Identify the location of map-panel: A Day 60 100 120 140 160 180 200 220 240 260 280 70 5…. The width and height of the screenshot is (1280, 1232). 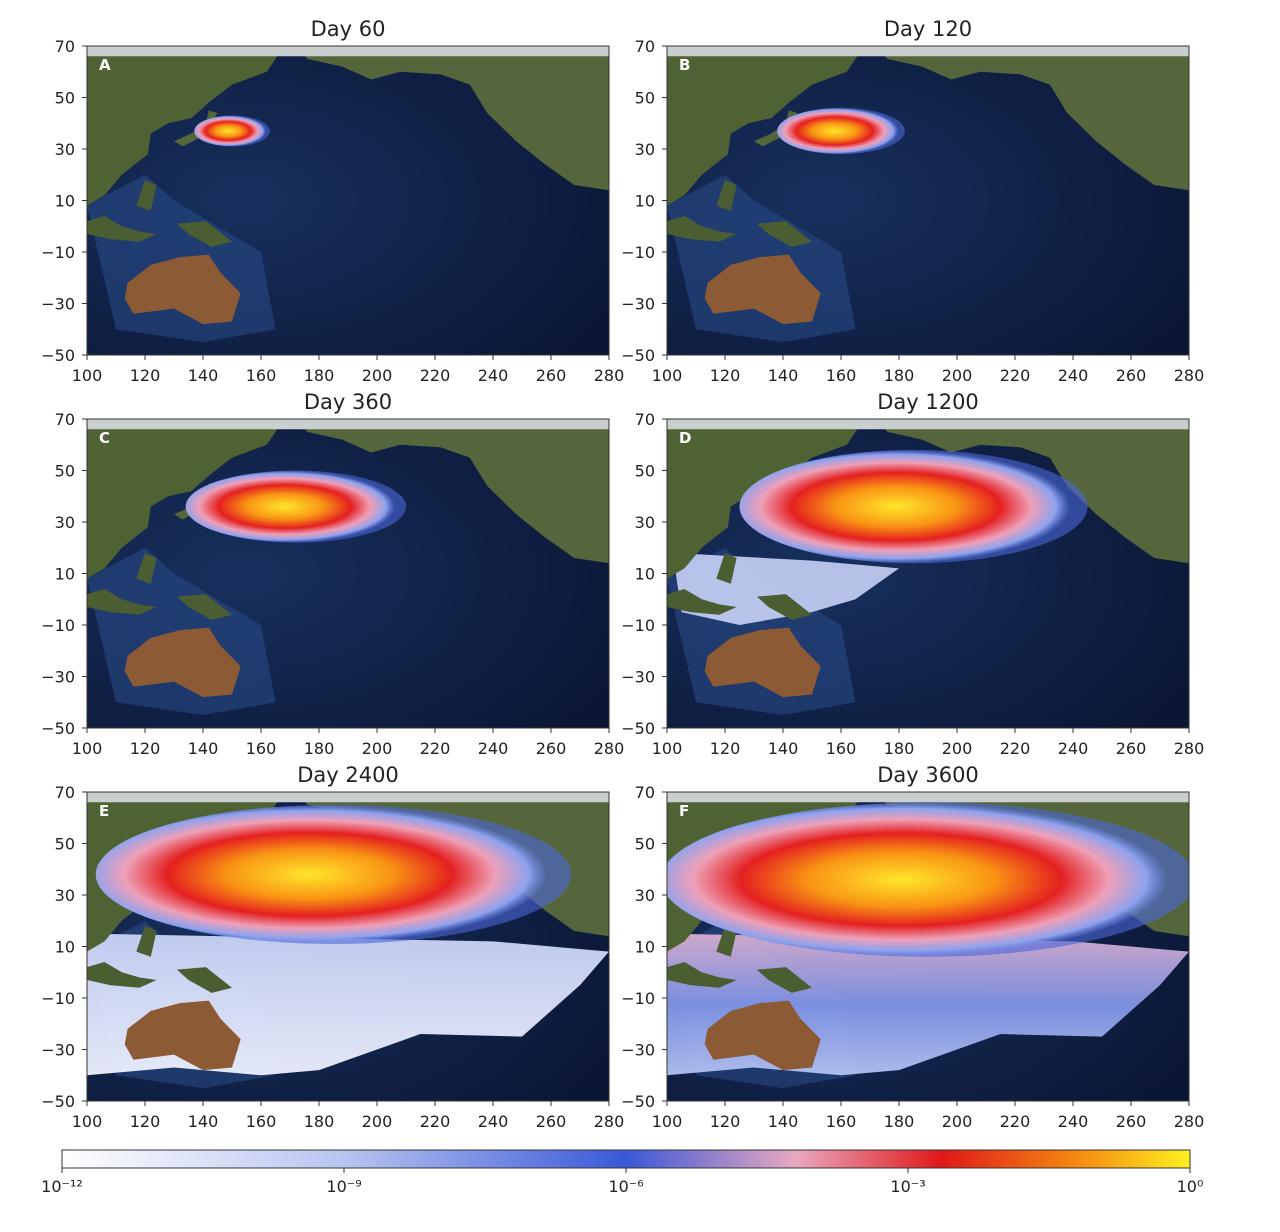
(332, 201).